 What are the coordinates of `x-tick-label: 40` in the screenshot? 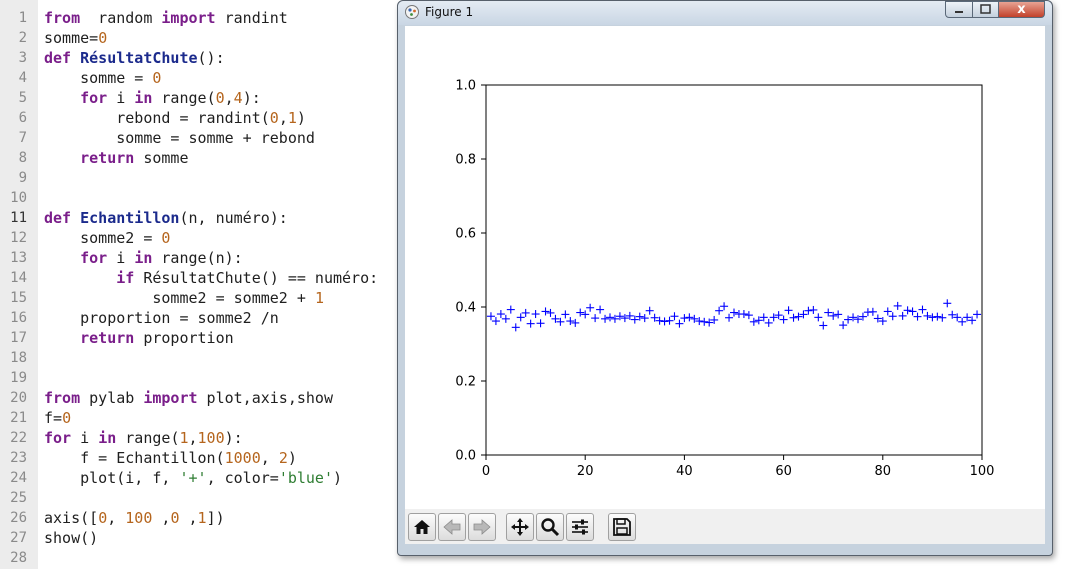 It's located at (684, 471).